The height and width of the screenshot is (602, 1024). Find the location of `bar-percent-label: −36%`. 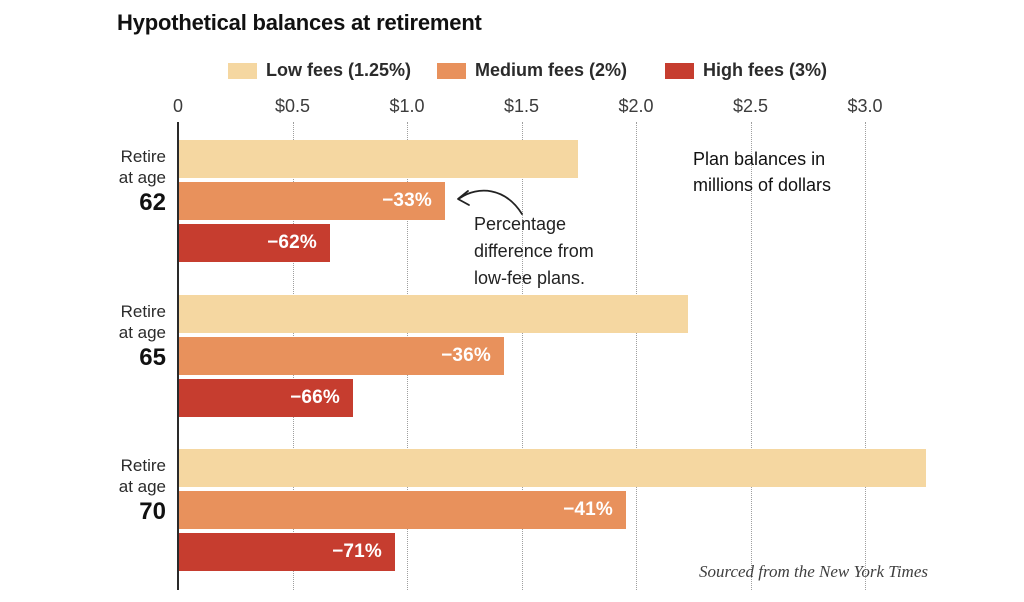

bar-percent-label: −36% is located at coordinates (466, 355).